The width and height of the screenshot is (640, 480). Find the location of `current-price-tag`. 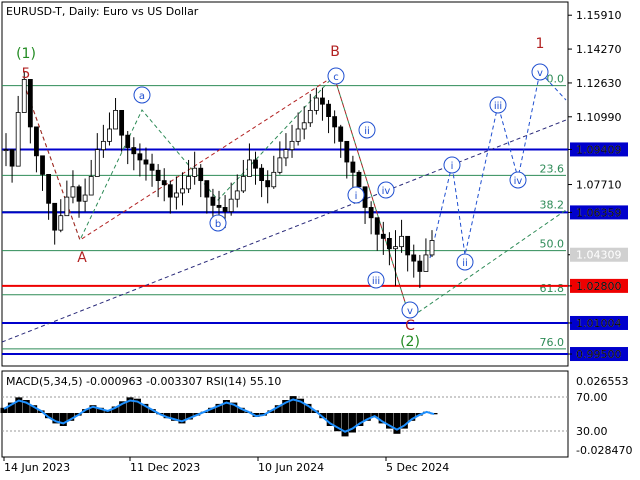

current-price-tag is located at coordinates (599, 254).